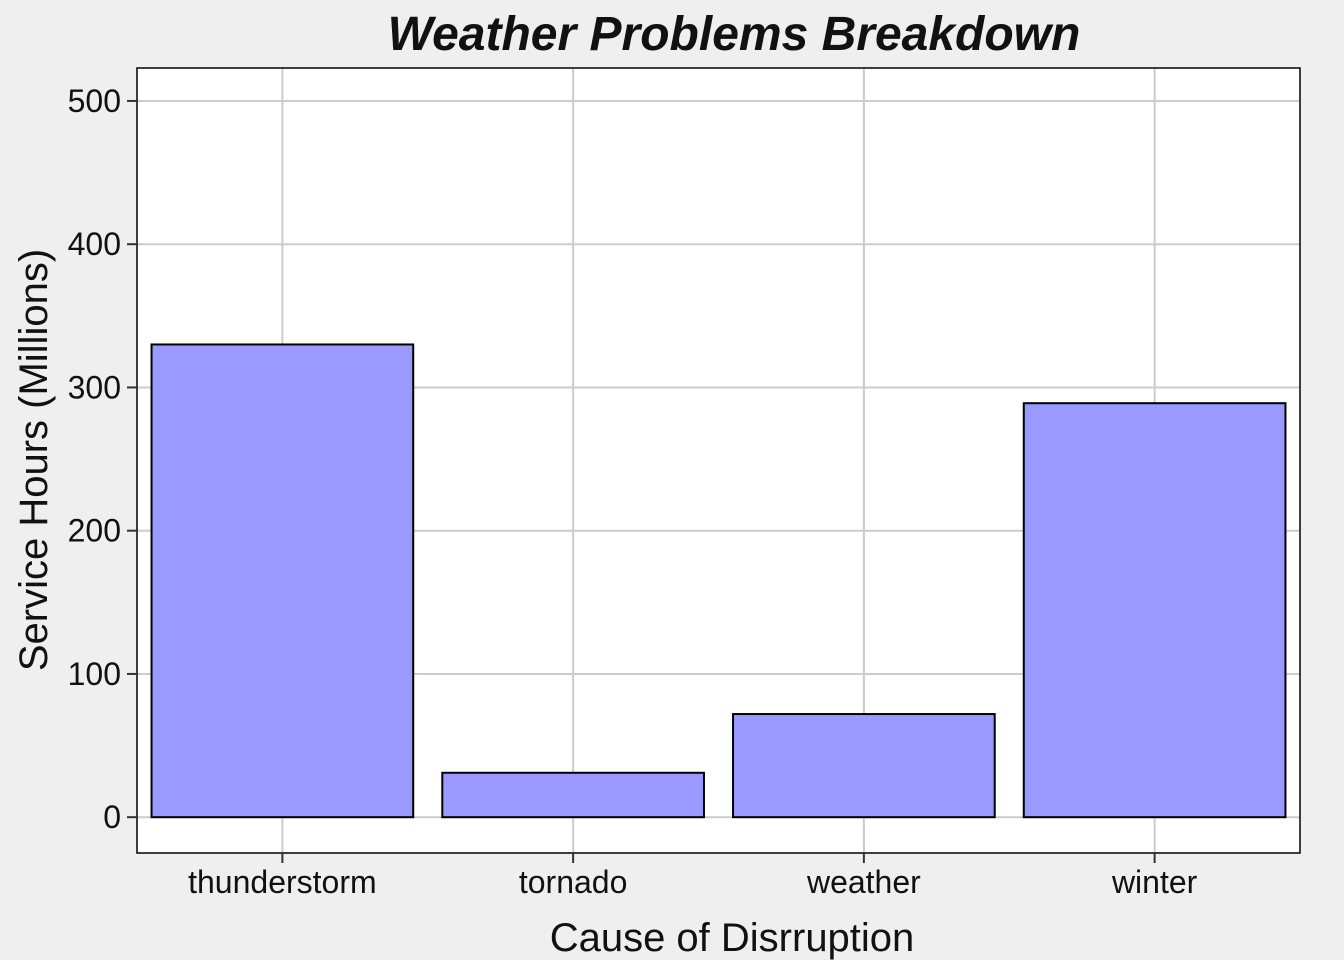 The image size is (1344, 960). I want to click on y-tick-label: 400, so click(94, 244).